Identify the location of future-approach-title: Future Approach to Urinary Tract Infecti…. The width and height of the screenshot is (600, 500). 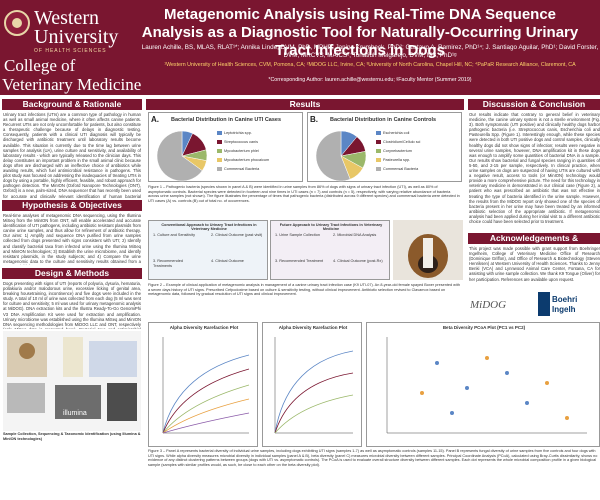
(331, 227).